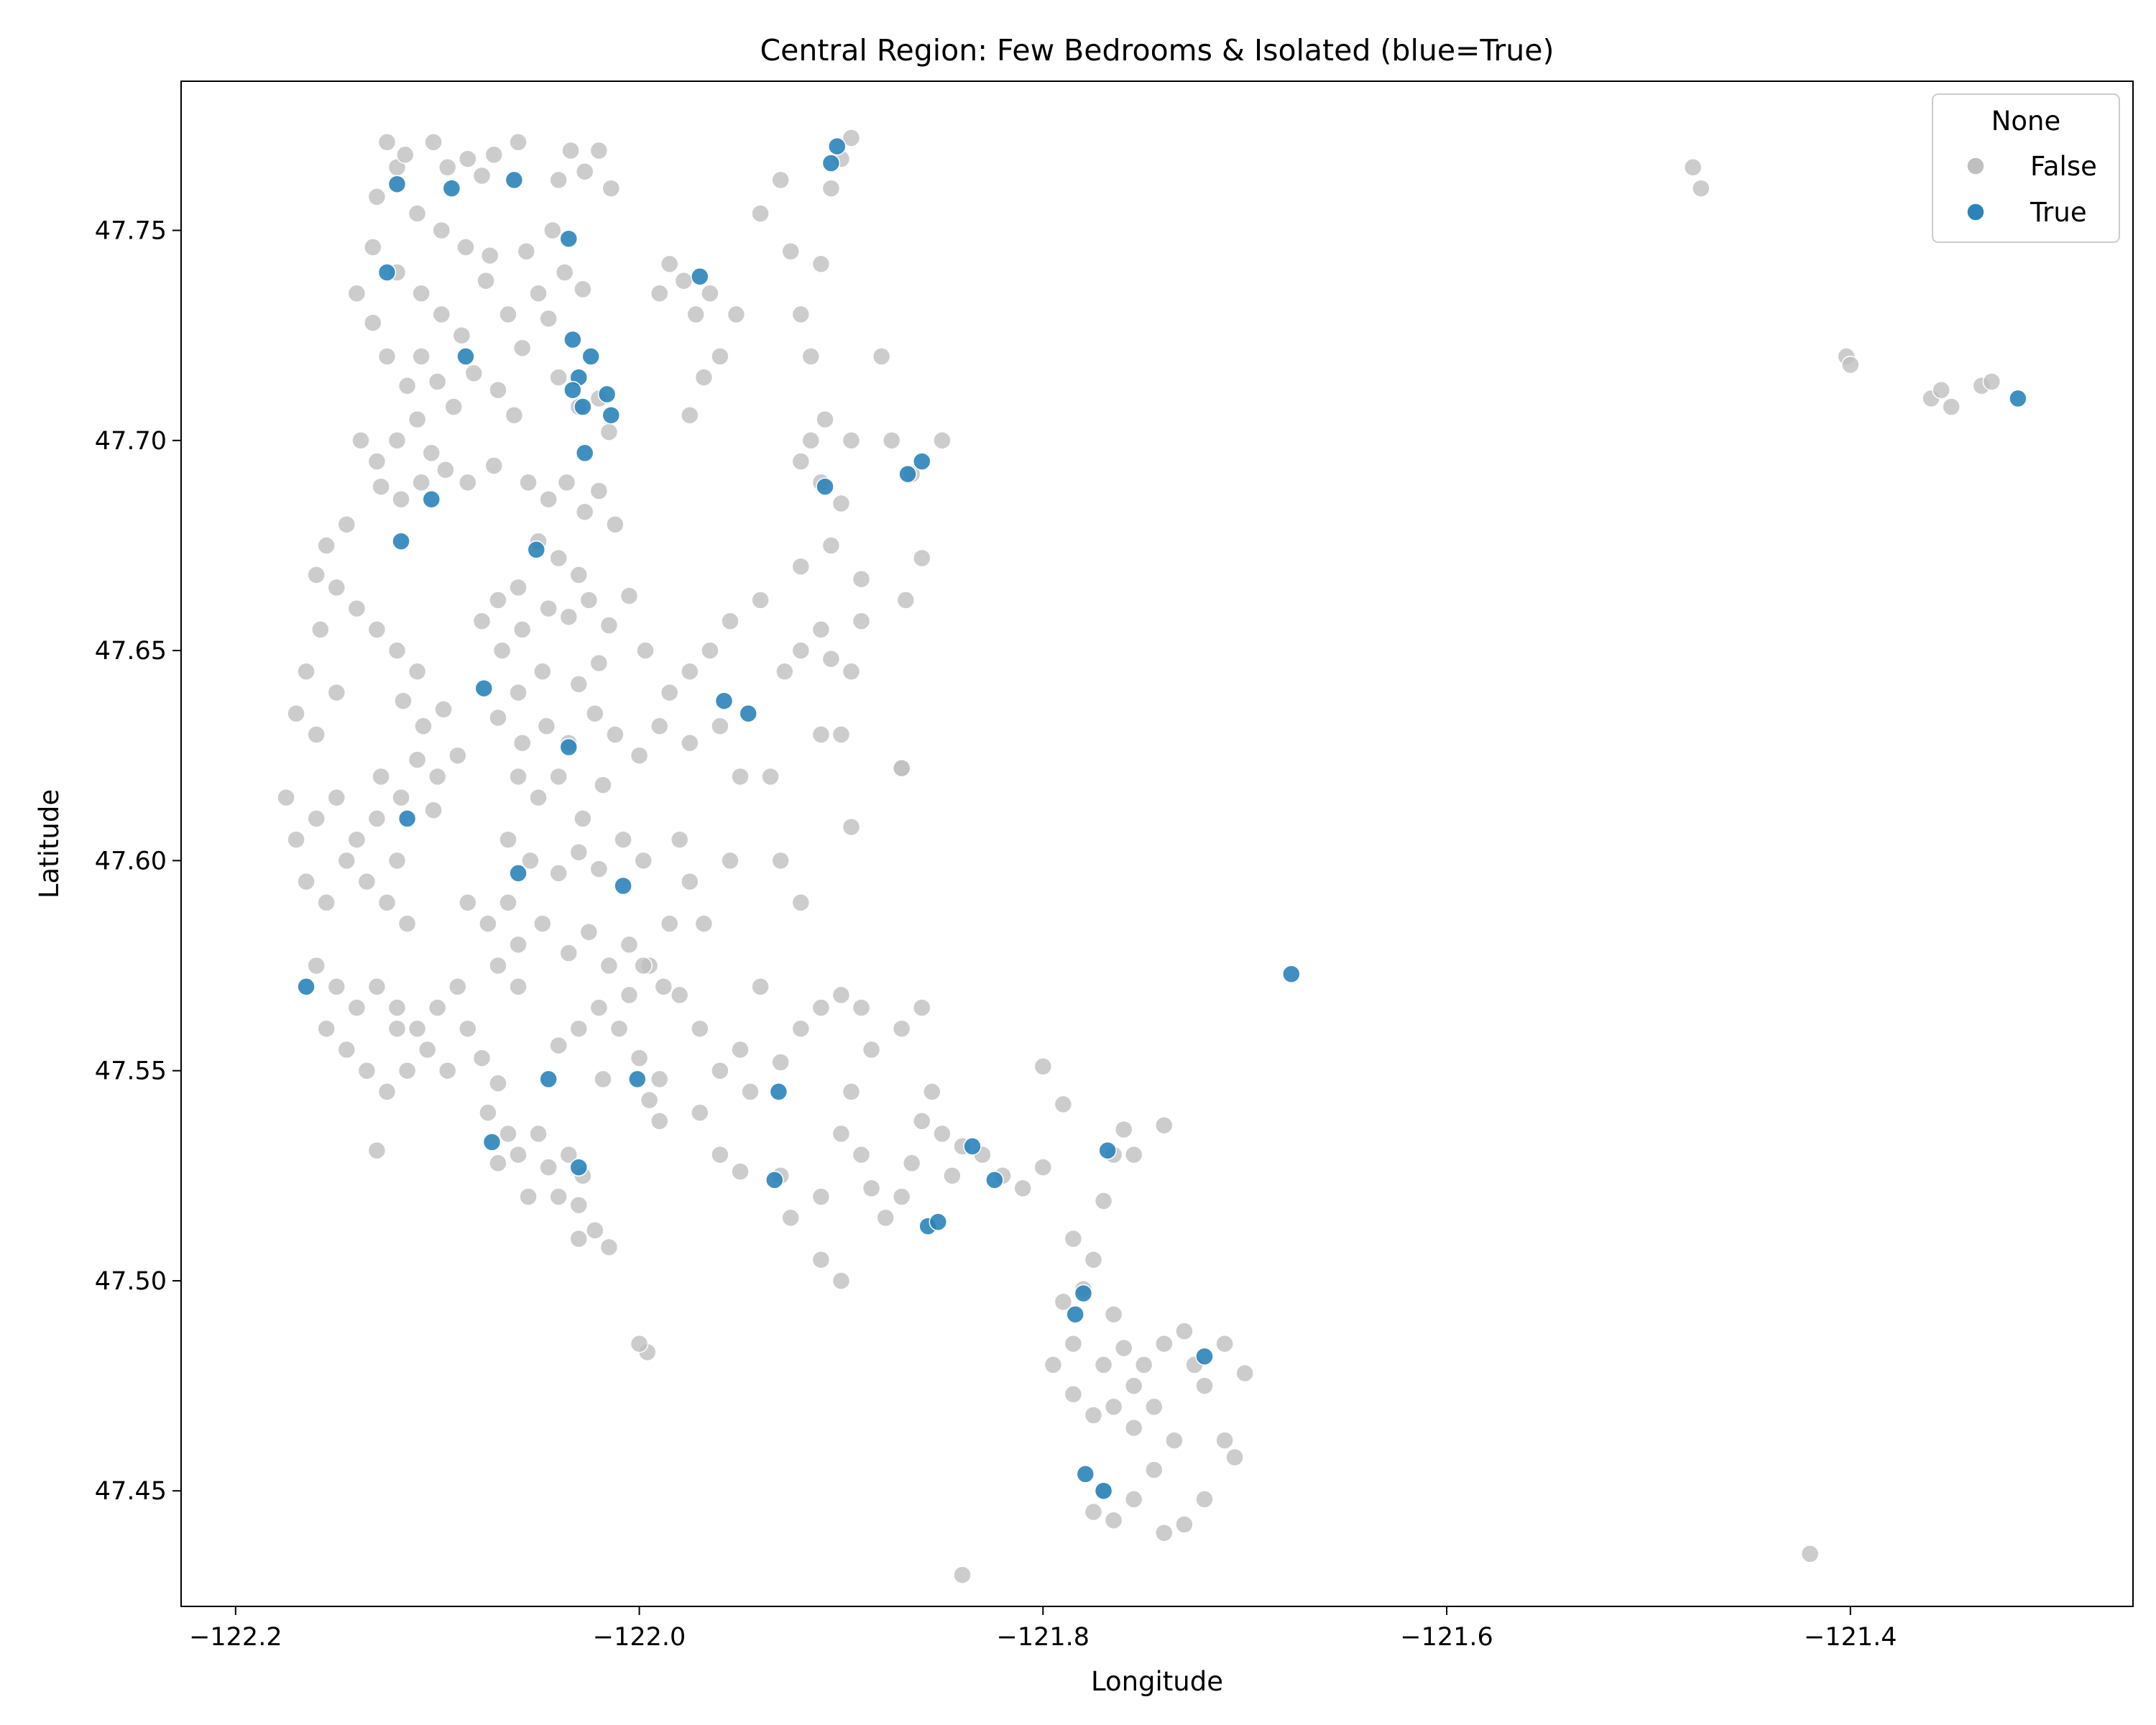  Describe the element at coordinates (2058, 212) in the screenshot. I see `legend-label-true: True` at that location.